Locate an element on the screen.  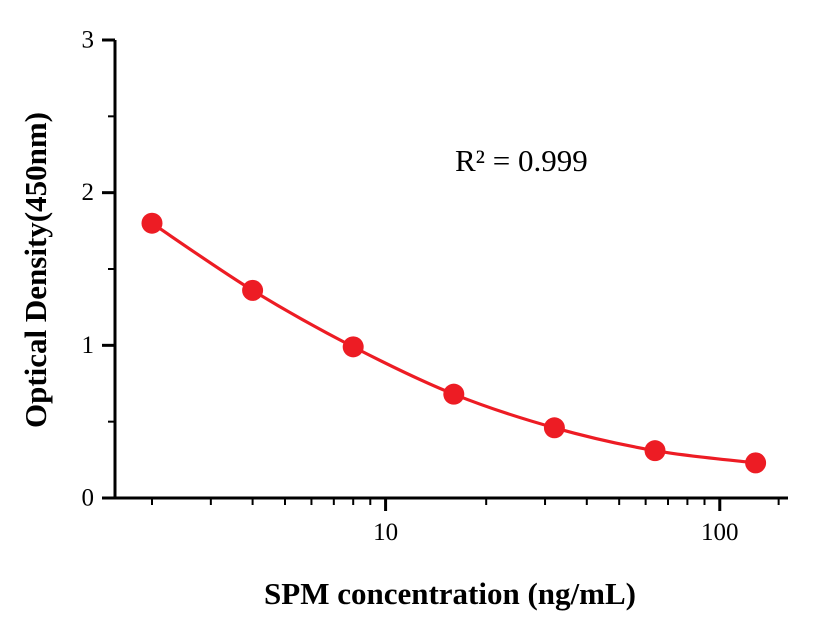
y-tick-label: 1 is located at coordinates (88, 345).